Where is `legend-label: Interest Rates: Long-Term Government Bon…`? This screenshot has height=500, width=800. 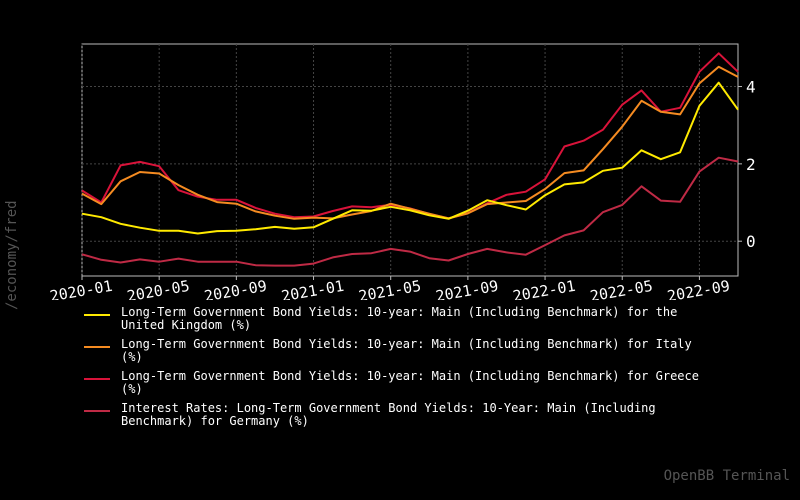
legend-label: Interest Rates: Long-Term Government Bon… is located at coordinates (388, 414).